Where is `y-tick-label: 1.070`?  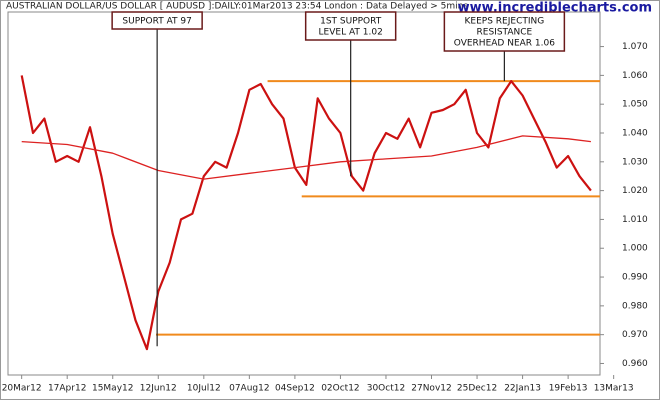 y-tick-label: 1.070 is located at coordinates (635, 47).